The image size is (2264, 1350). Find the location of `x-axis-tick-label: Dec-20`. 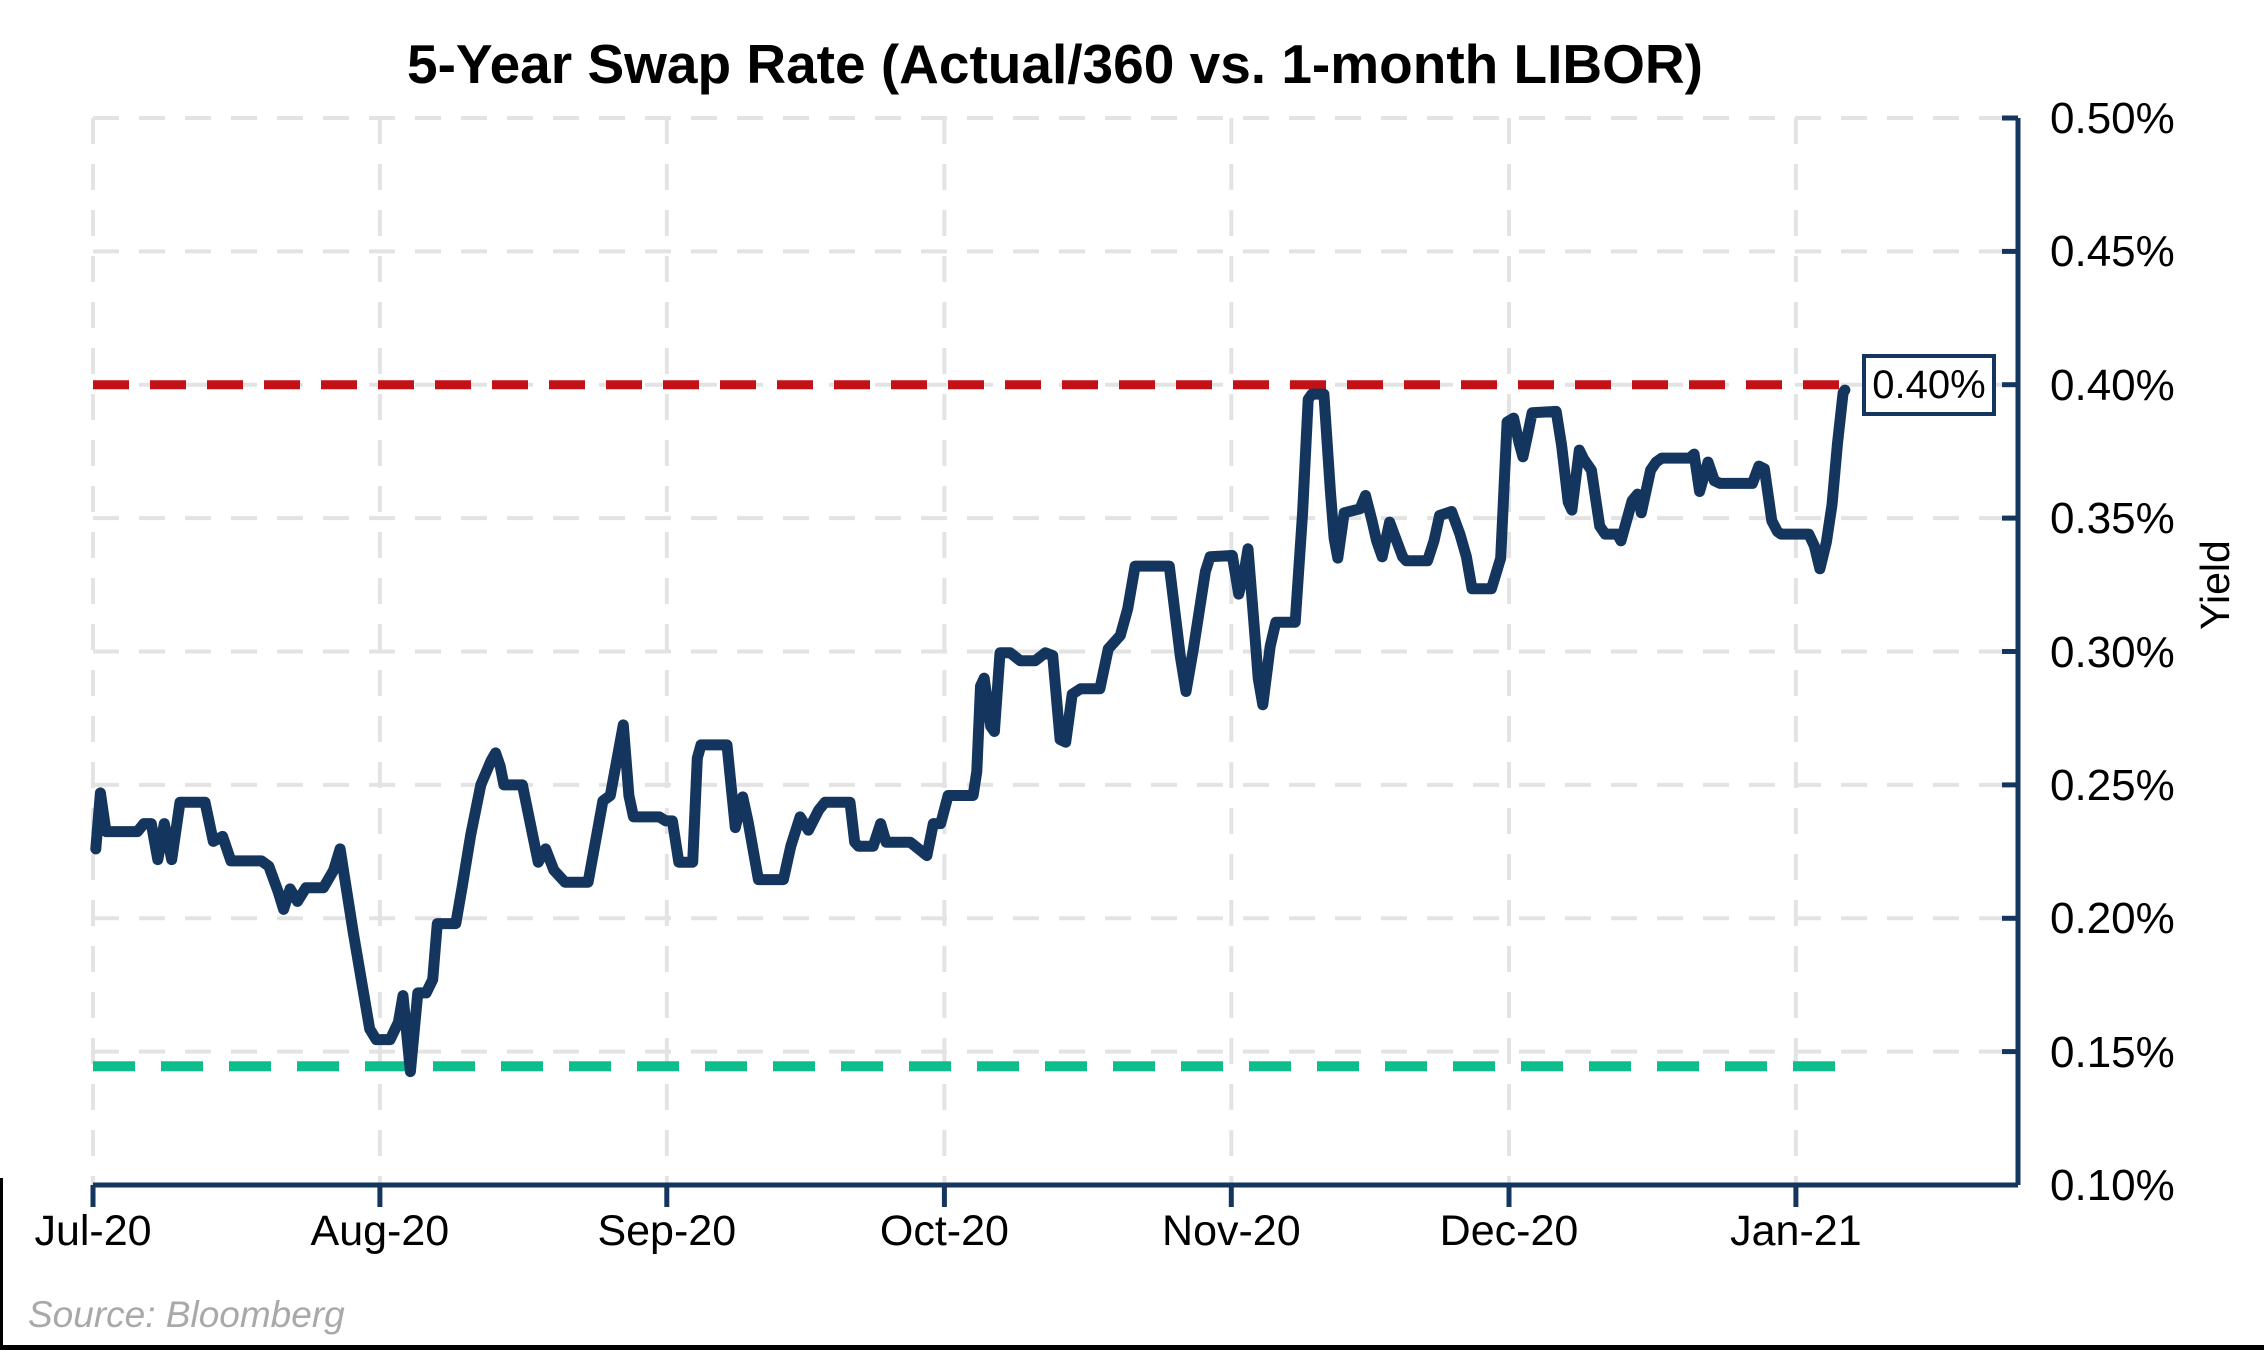

x-axis-tick-label: Dec-20 is located at coordinates (1509, 1231).